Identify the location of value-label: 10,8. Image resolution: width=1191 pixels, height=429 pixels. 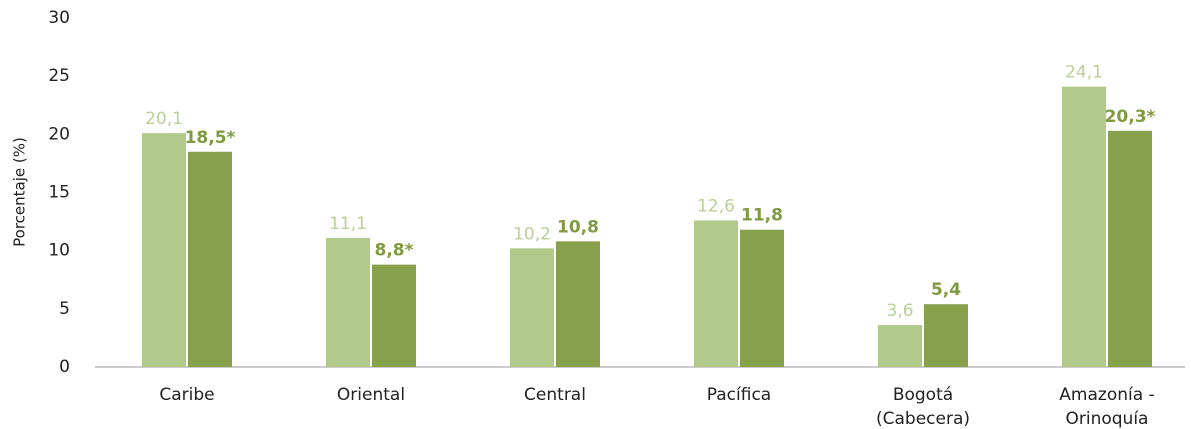
(578, 227).